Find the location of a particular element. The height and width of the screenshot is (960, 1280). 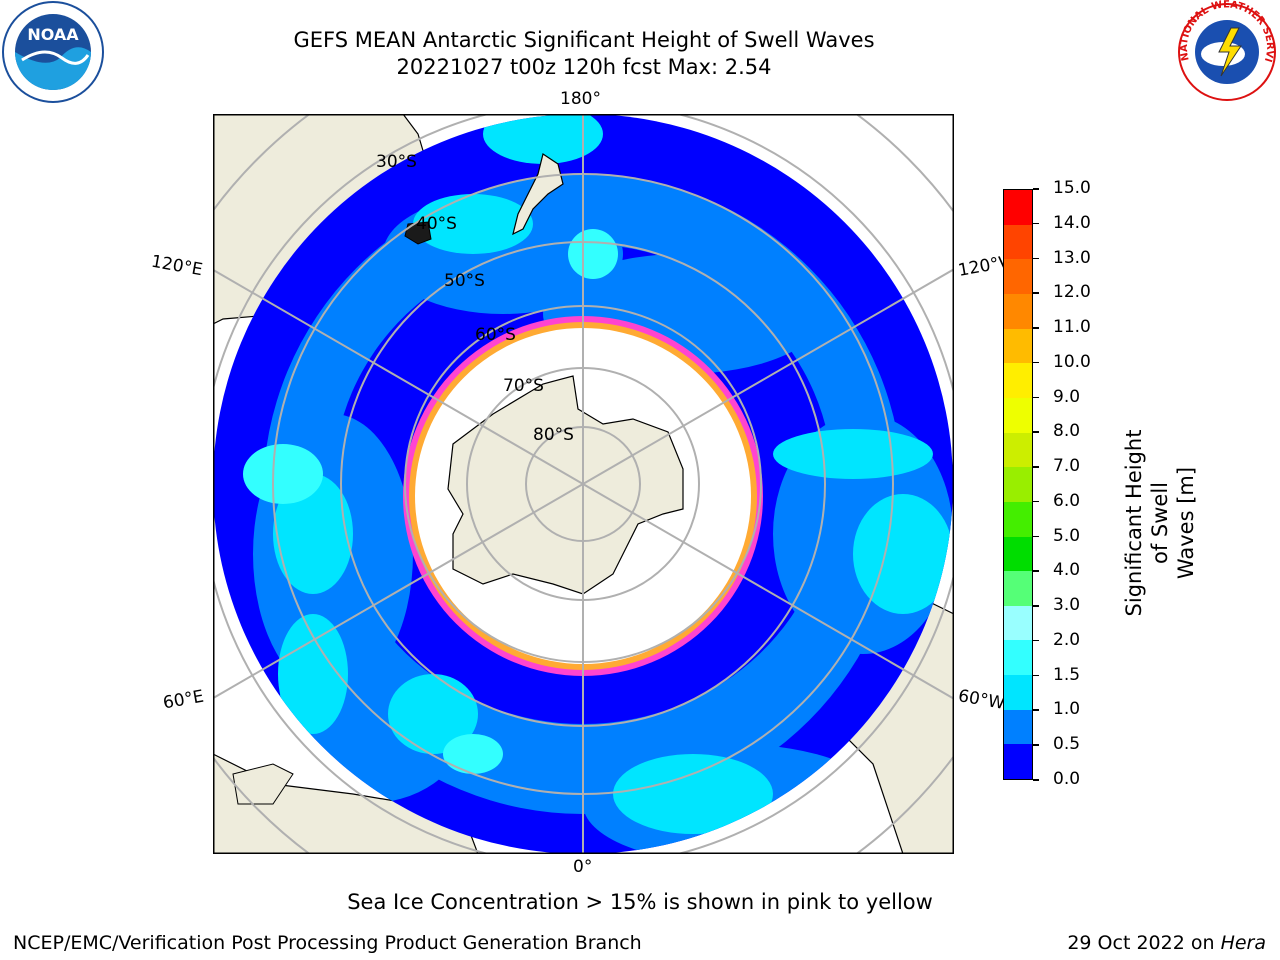

colorbar-tick-label: 14.0 is located at coordinates (1072, 222).